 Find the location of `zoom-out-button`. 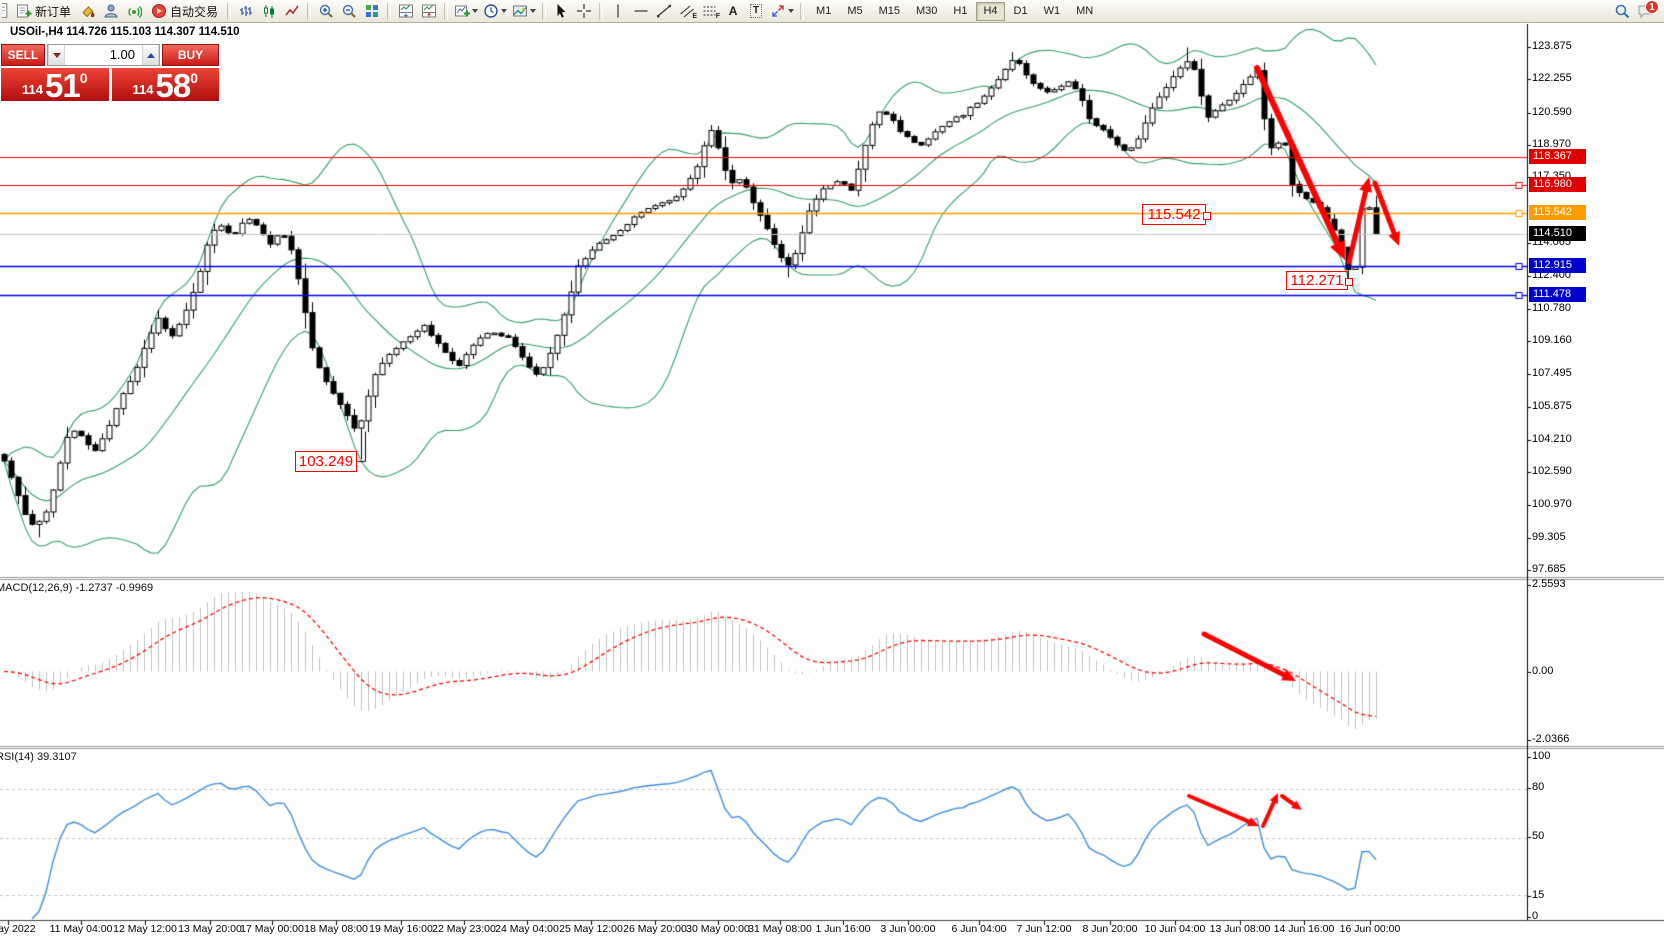

zoom-out-button is located at coordinates (349, 11).